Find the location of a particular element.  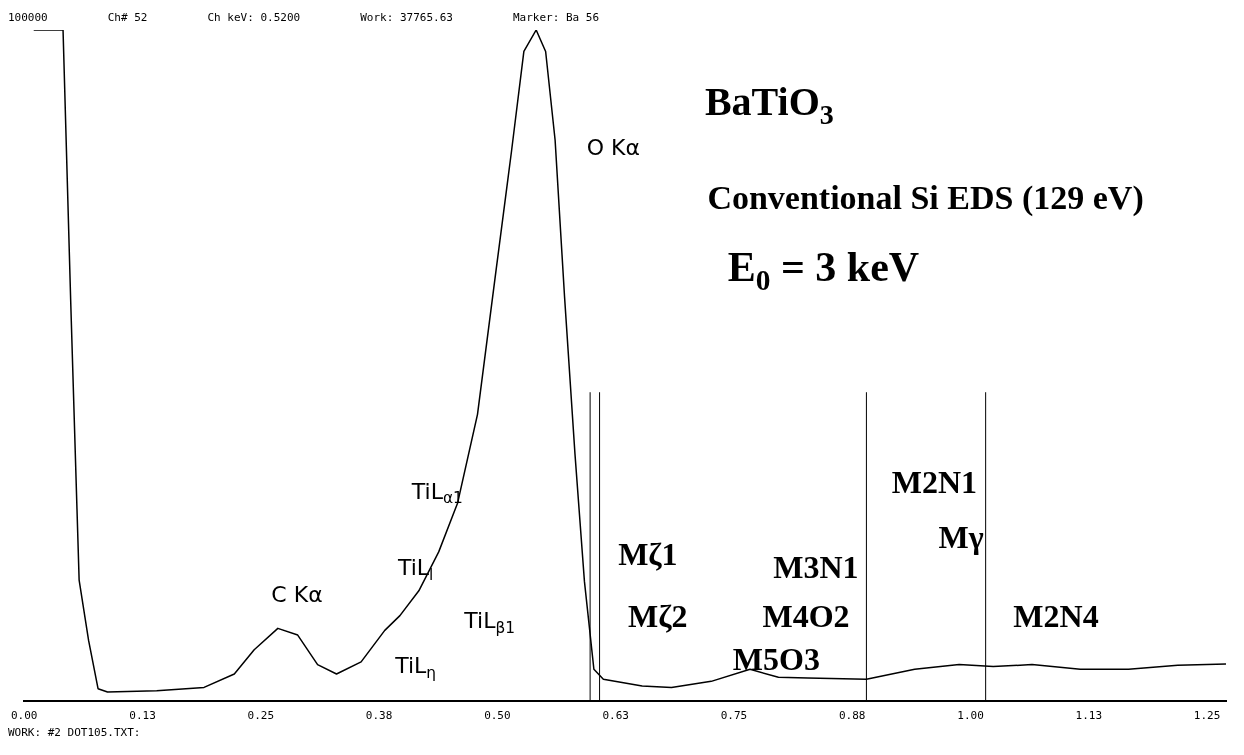

annotation: Mζ1 is located at coordinates (648, 553).